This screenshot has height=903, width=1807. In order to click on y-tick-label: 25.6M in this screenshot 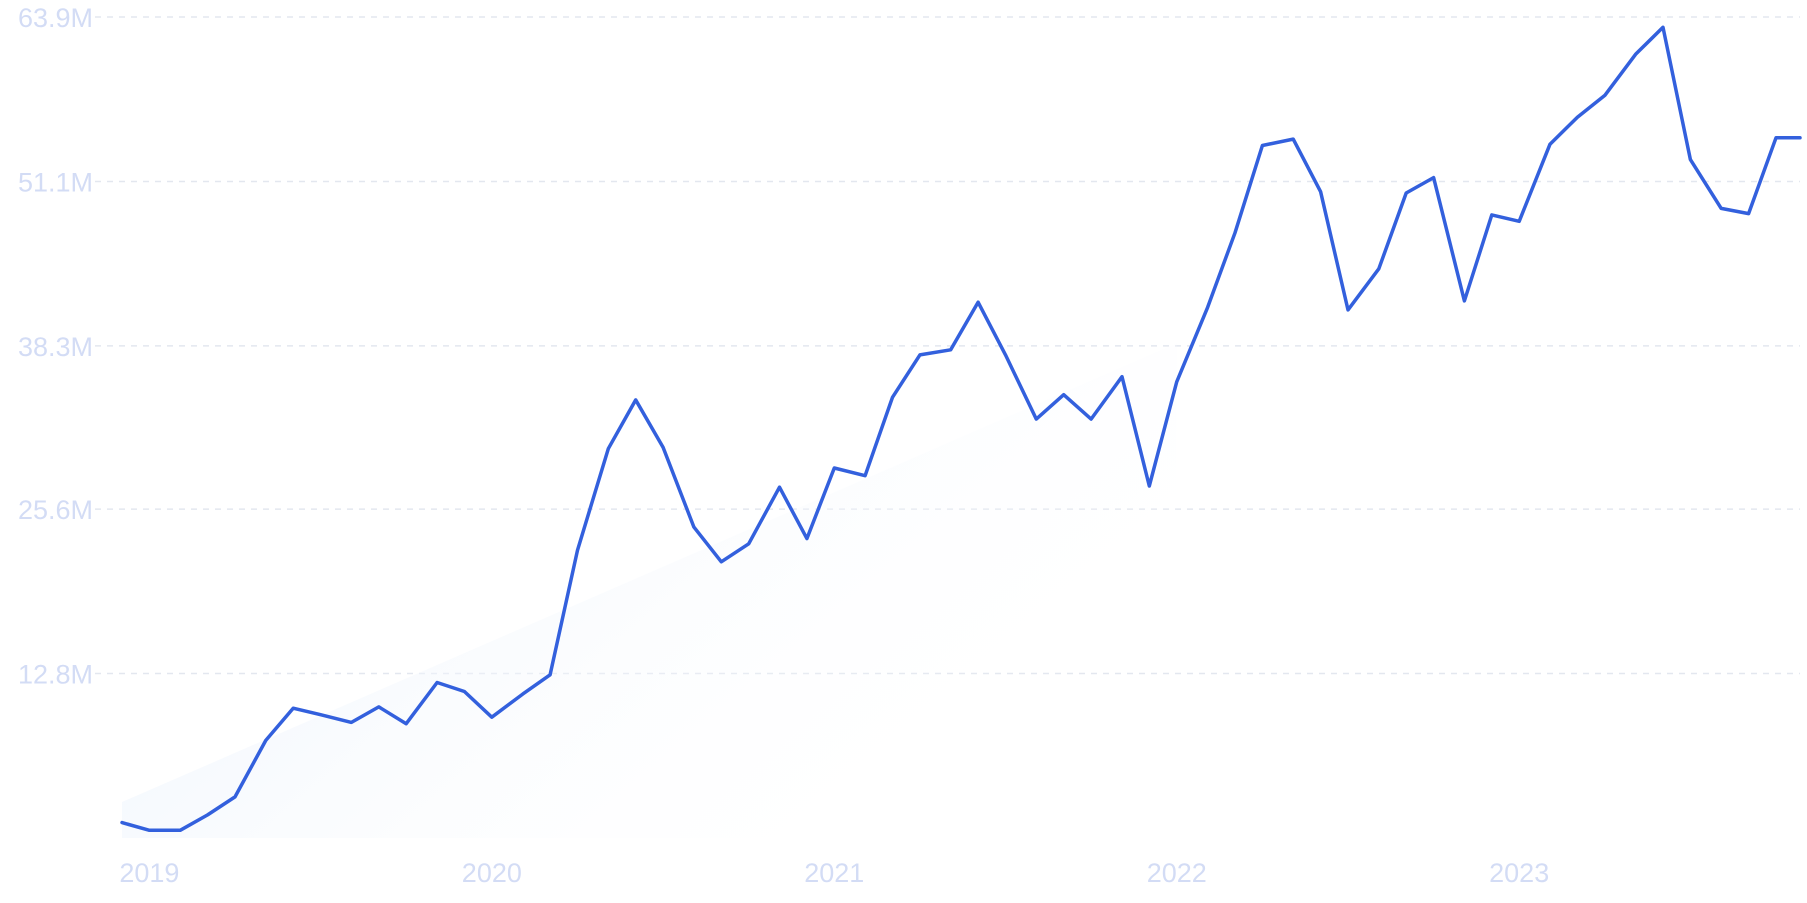, I will do `click(55, 510)`.